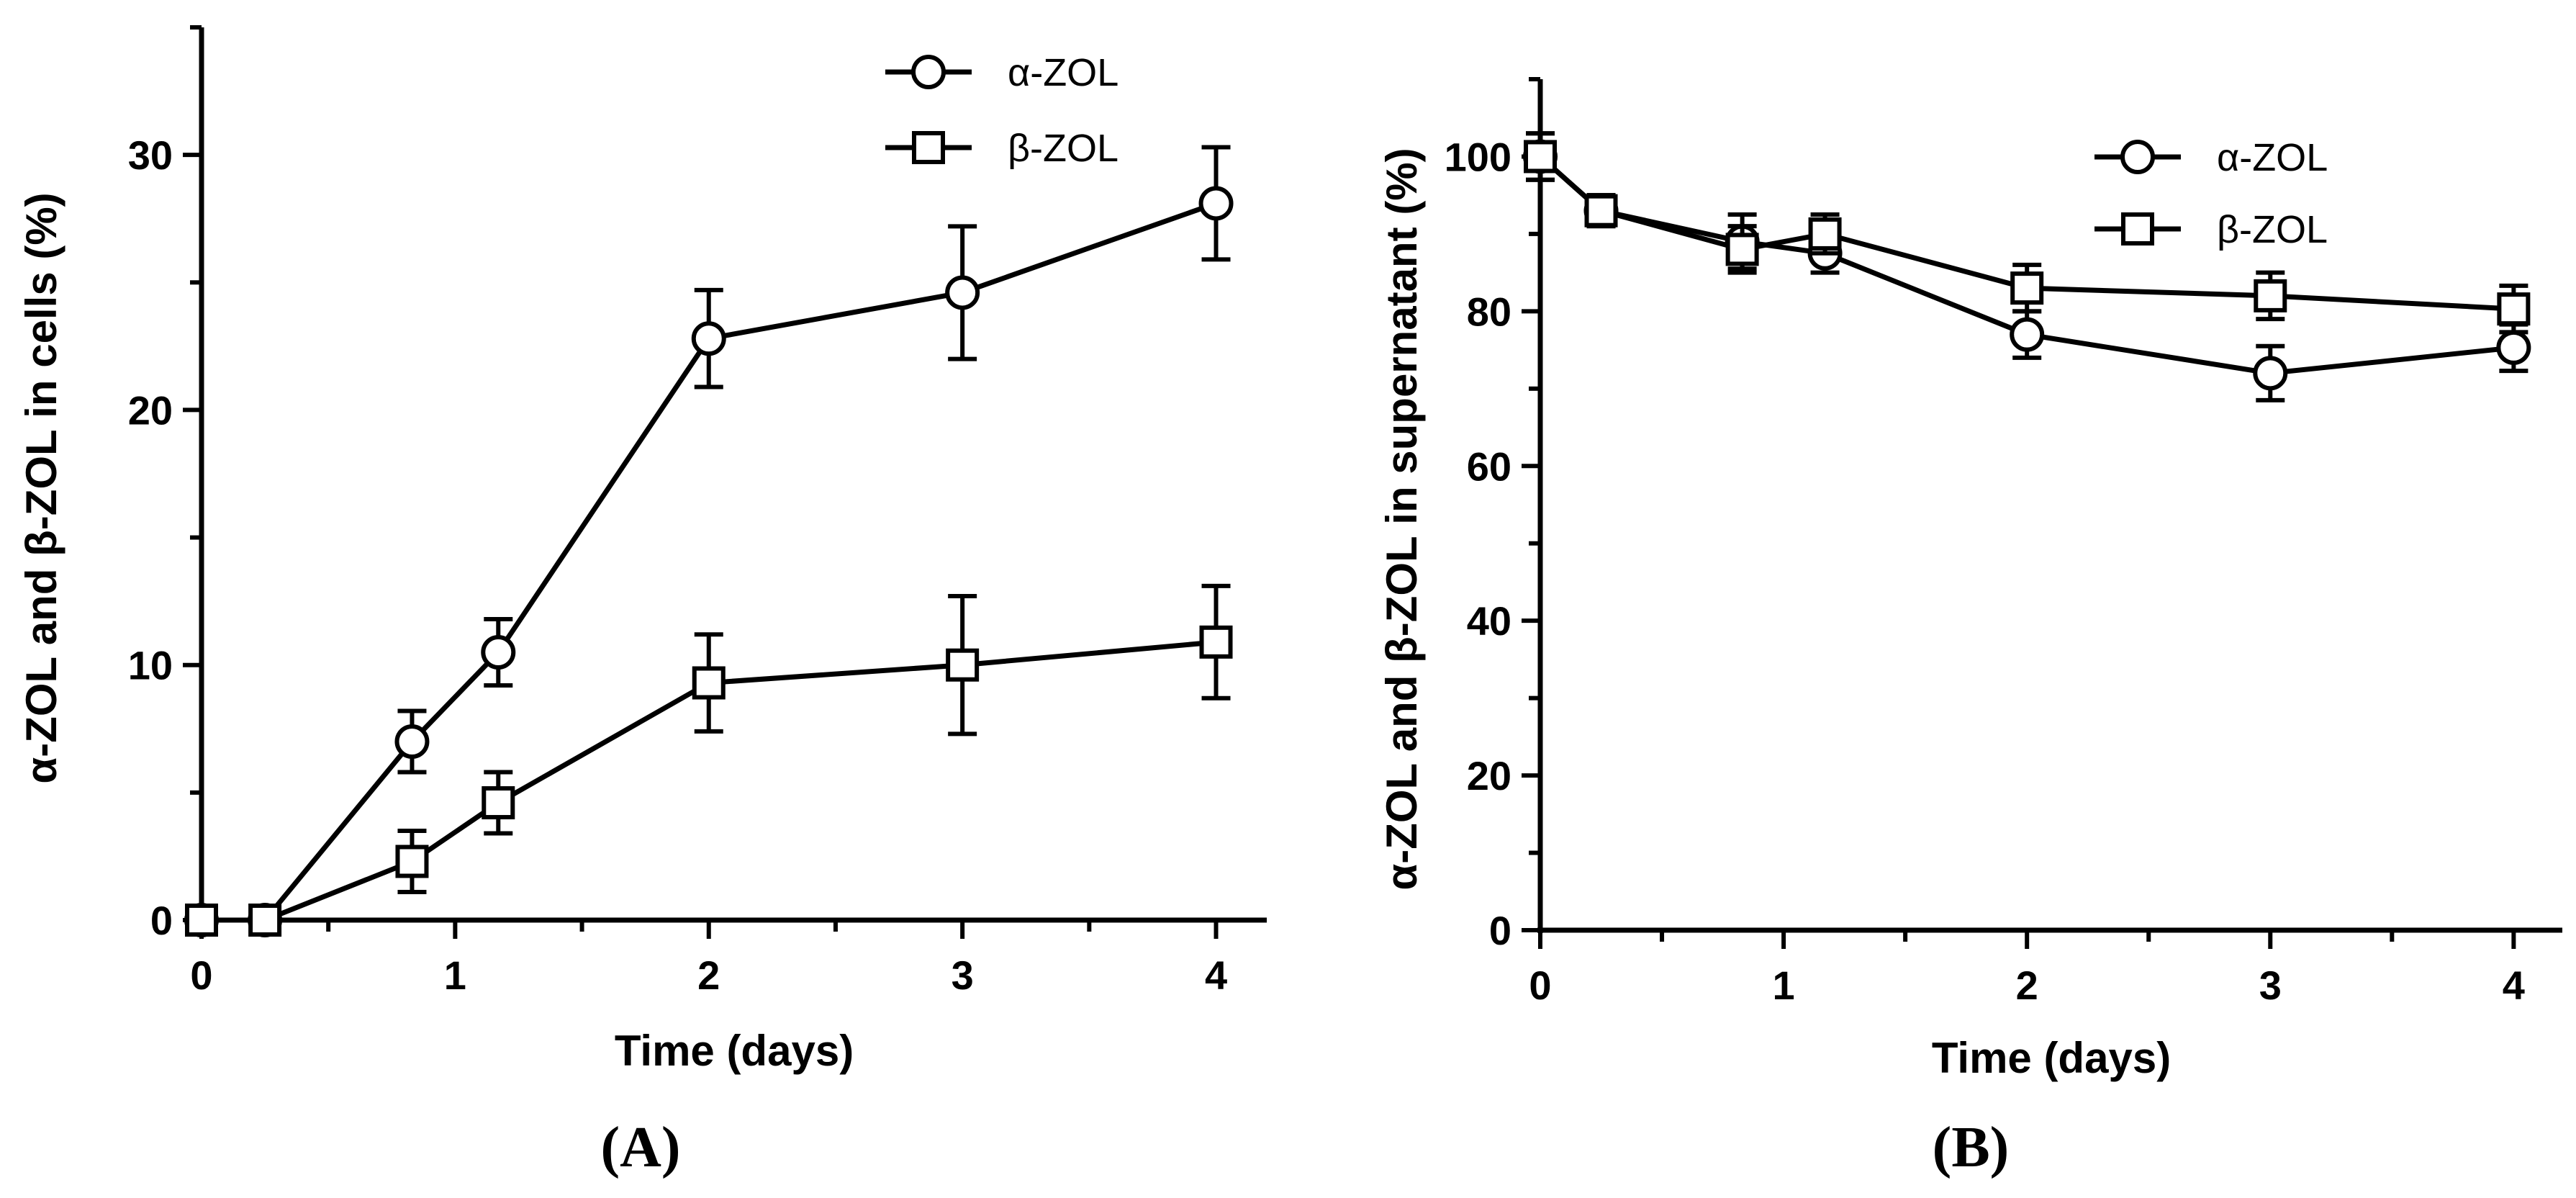 The image size is (2576, 1198). I want to click on panel-label: (A), so click(640, 1148).